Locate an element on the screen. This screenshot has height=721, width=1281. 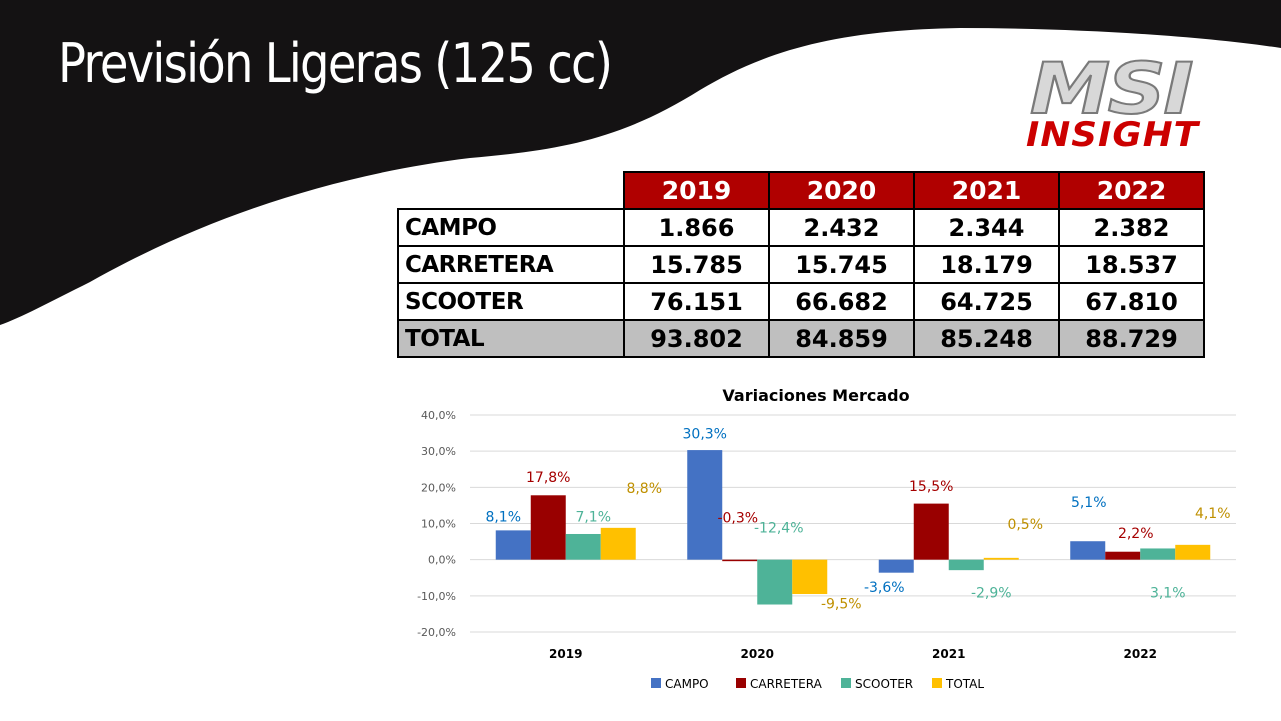
bar-scooter-2021 is located at coordinates (966, 565).